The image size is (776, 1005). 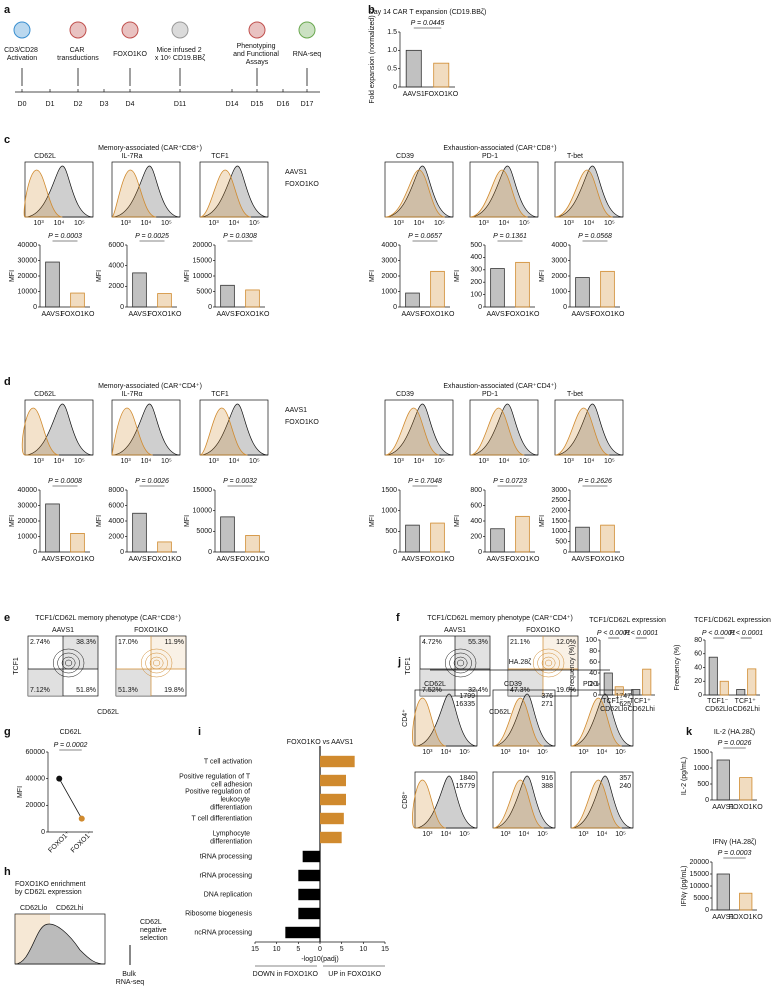 I want to click on legend-label: AAVS1, so click(x=296, y=172).